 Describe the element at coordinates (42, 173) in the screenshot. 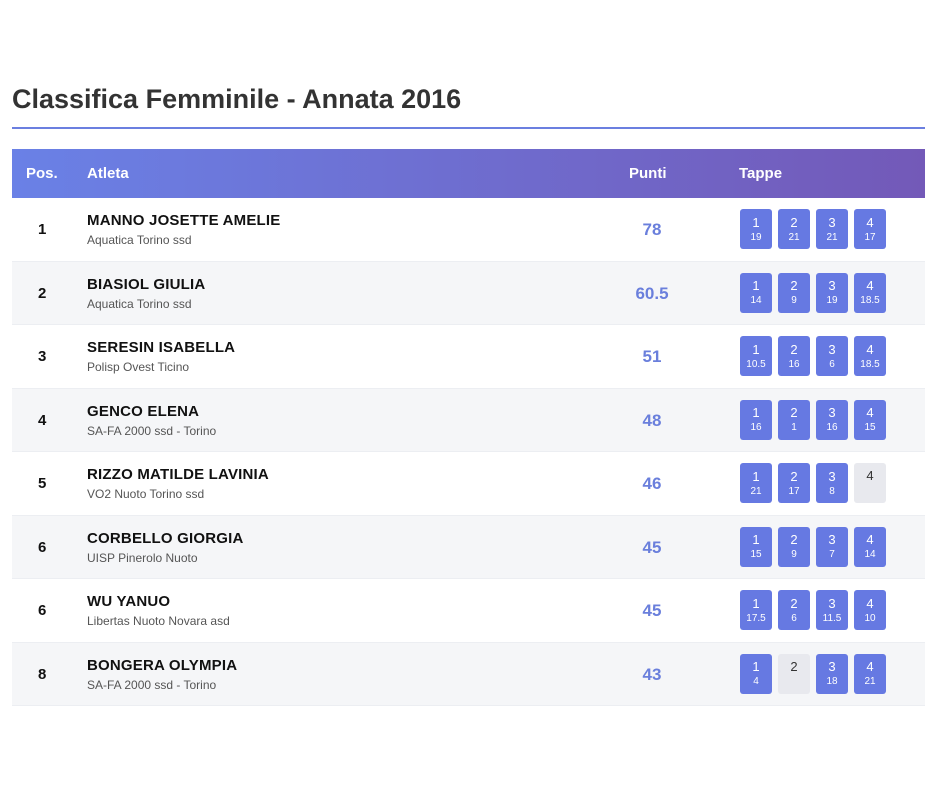

I see `header-position: Pos.` at that location.